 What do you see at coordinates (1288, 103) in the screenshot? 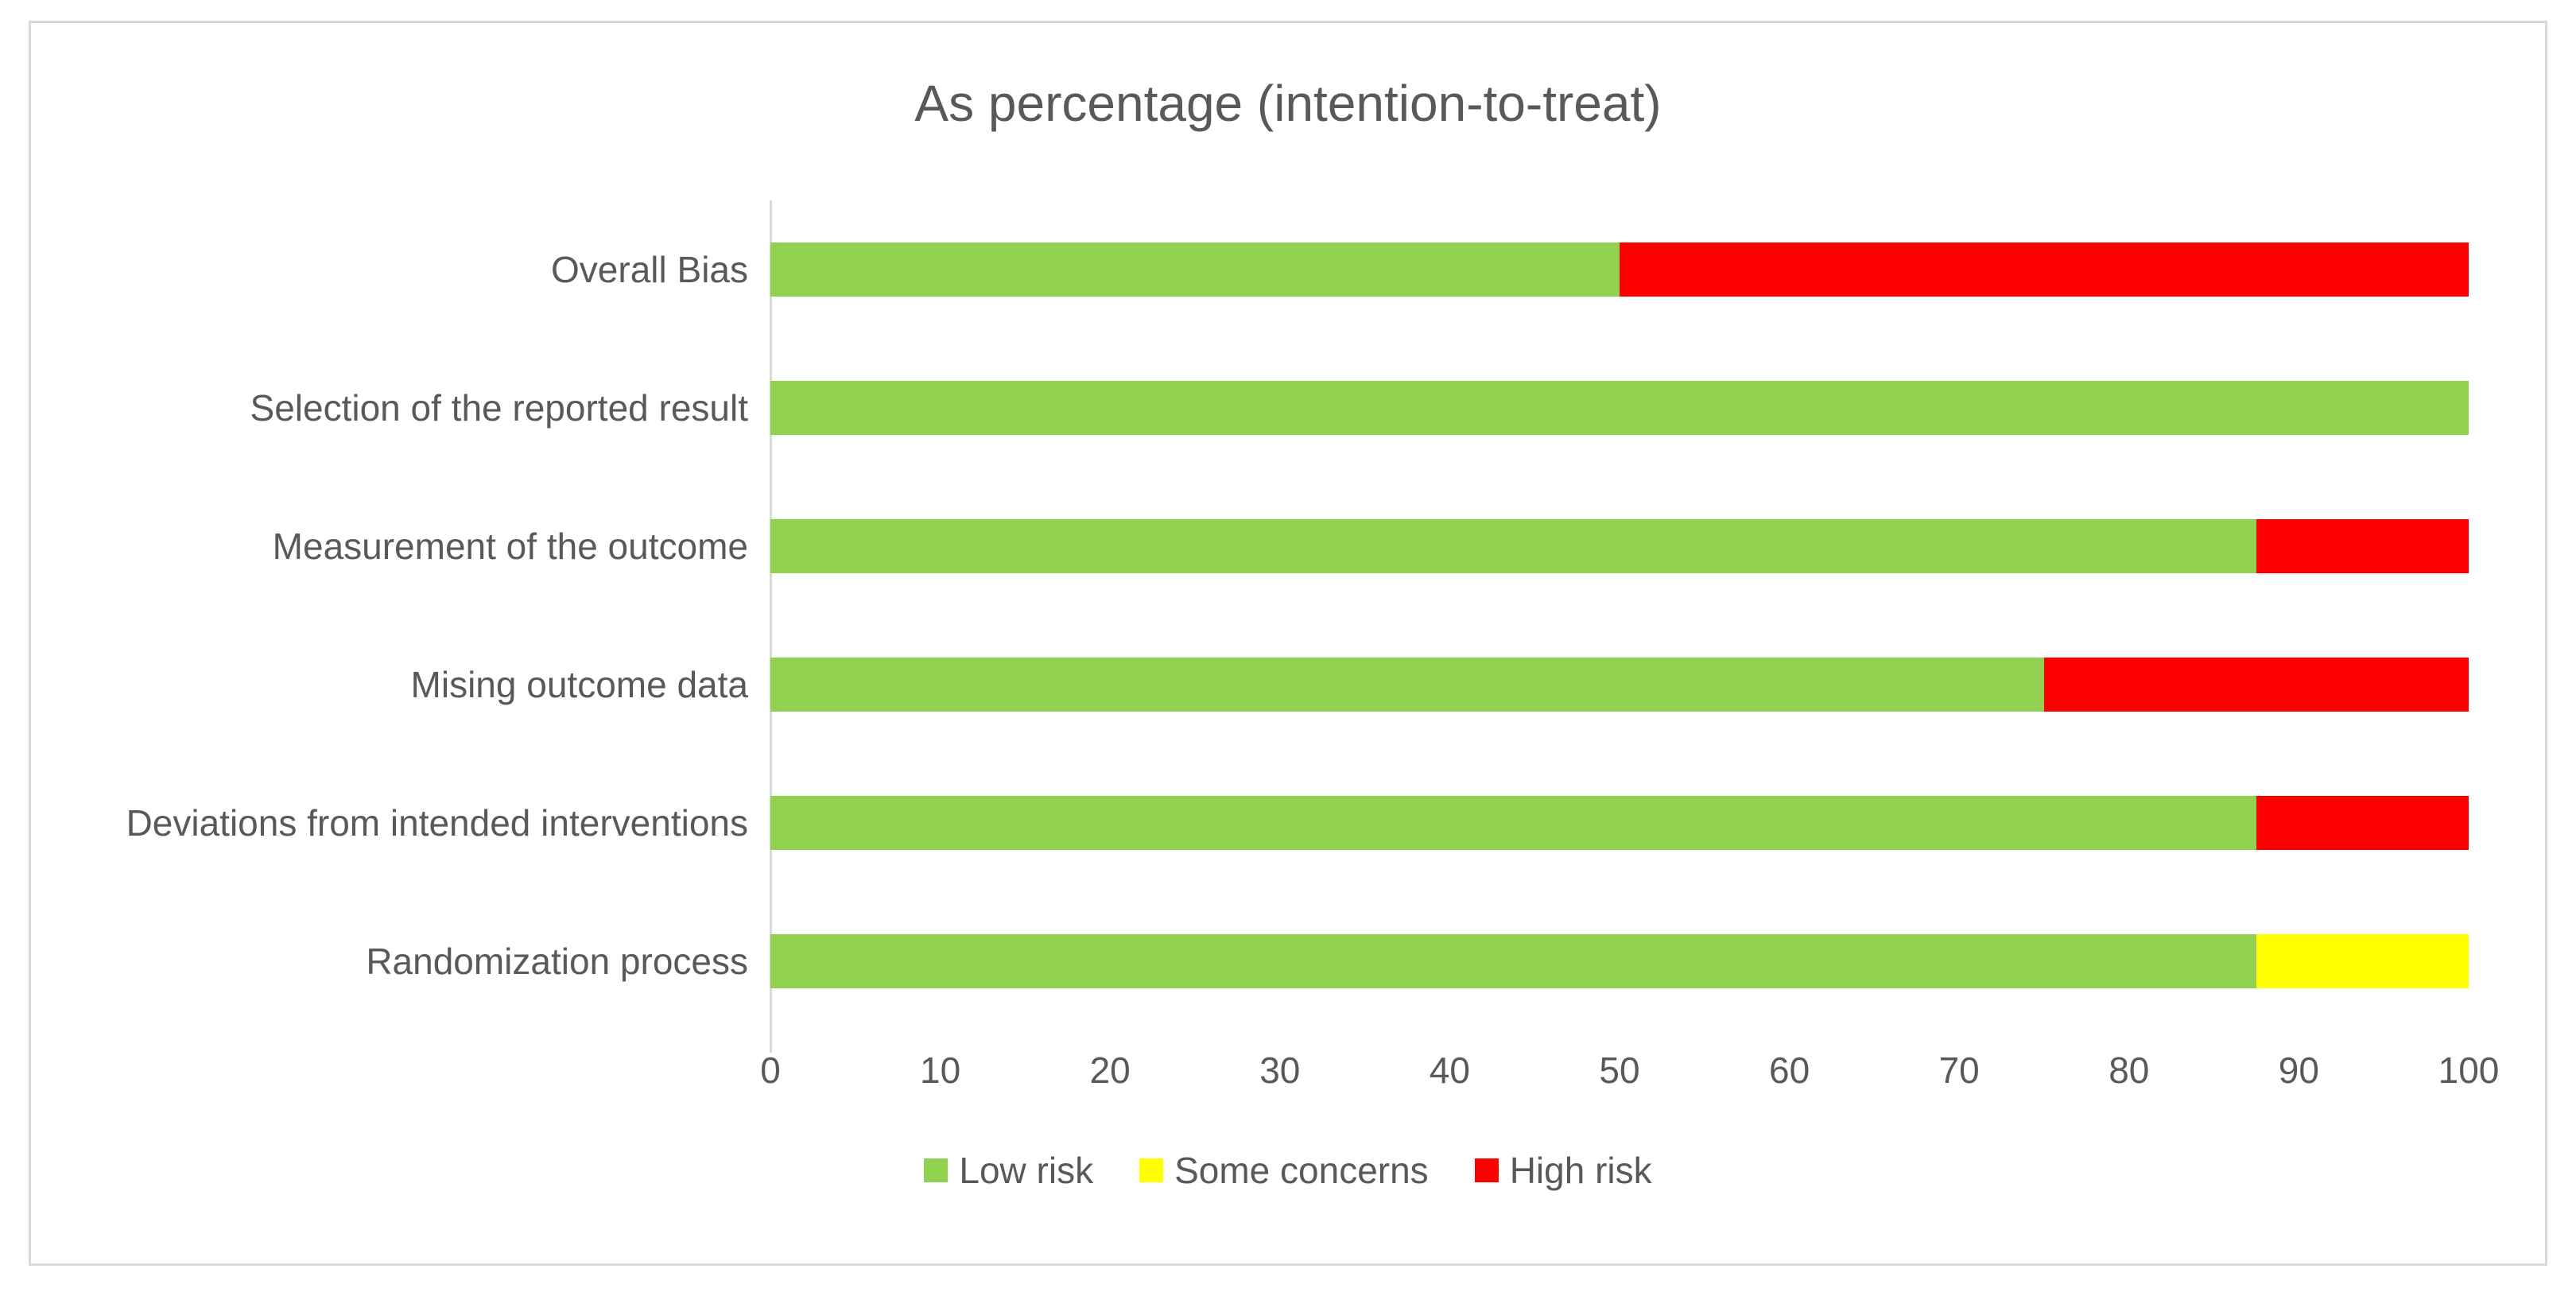
I see `chart-title: As percentage (intention-to-treat)` at bounding box center [1288, 103].